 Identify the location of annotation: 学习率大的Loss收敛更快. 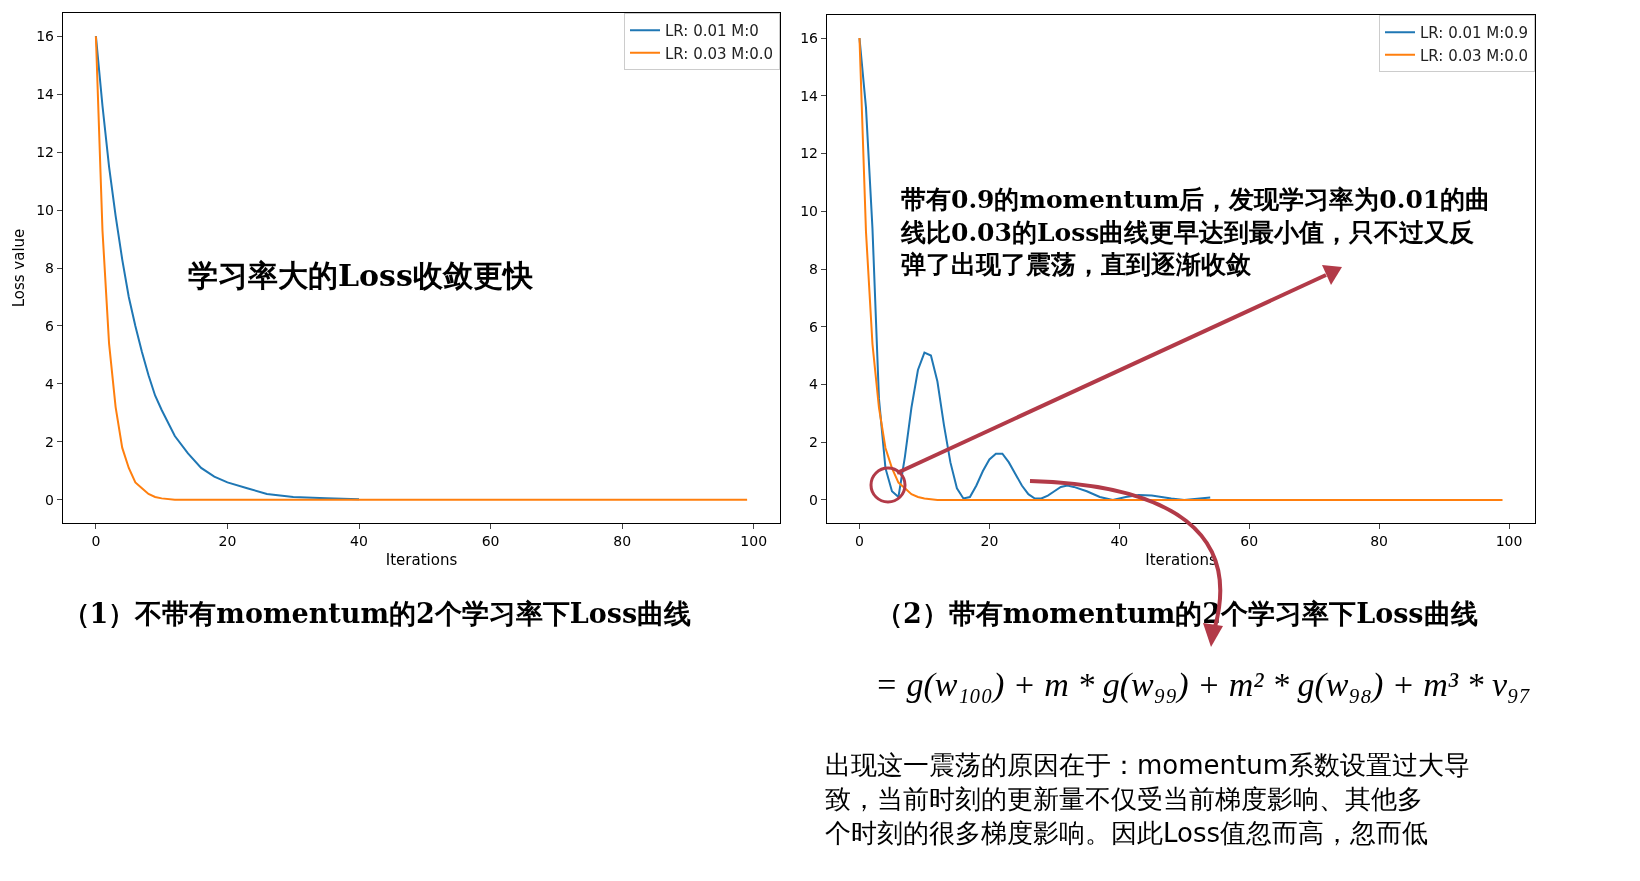
(361, 275).